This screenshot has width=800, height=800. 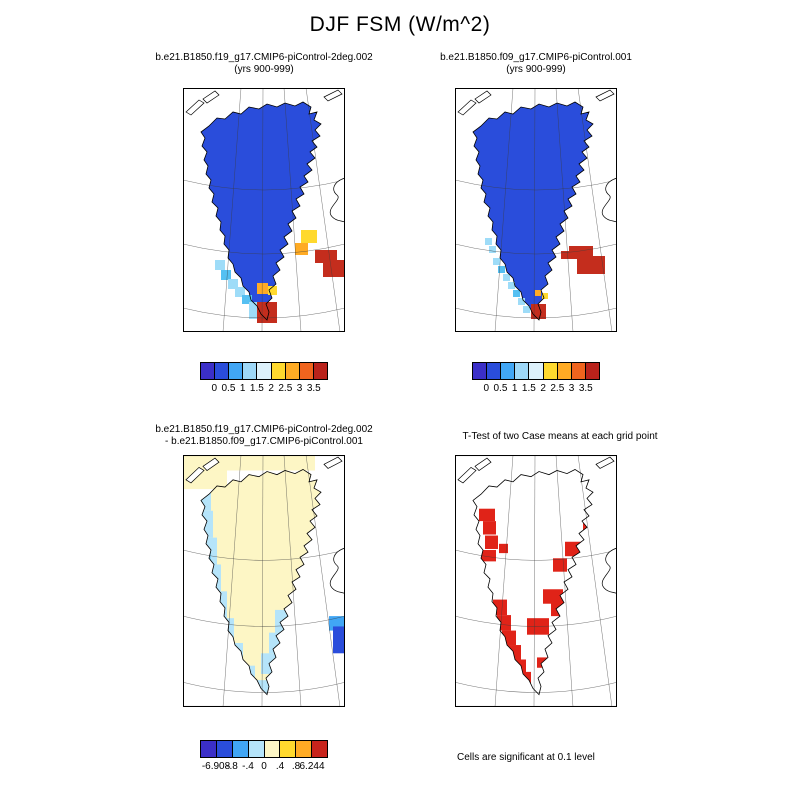 I want to click on figure-title: DJF FSM (W/m^2), so click(x=400, y=24).